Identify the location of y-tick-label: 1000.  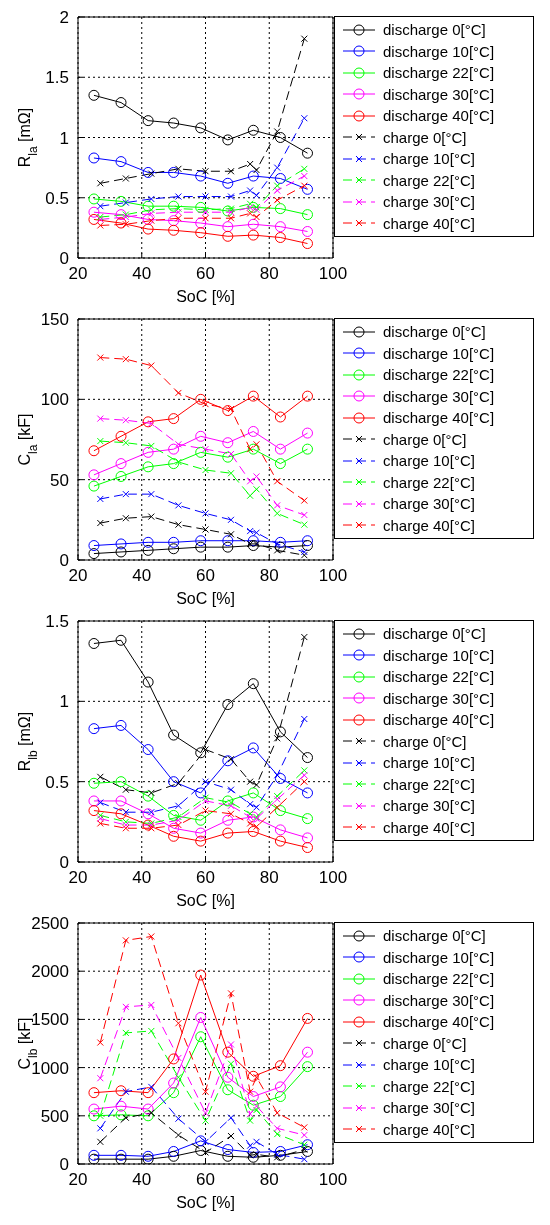
(50, 1068).